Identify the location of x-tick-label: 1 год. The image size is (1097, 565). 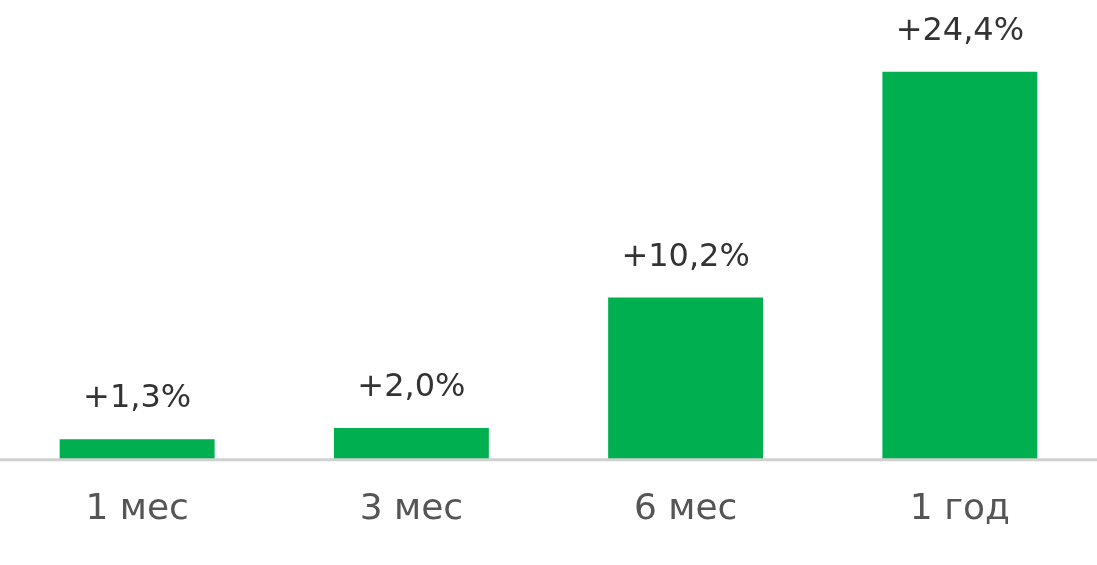
(959, 506).